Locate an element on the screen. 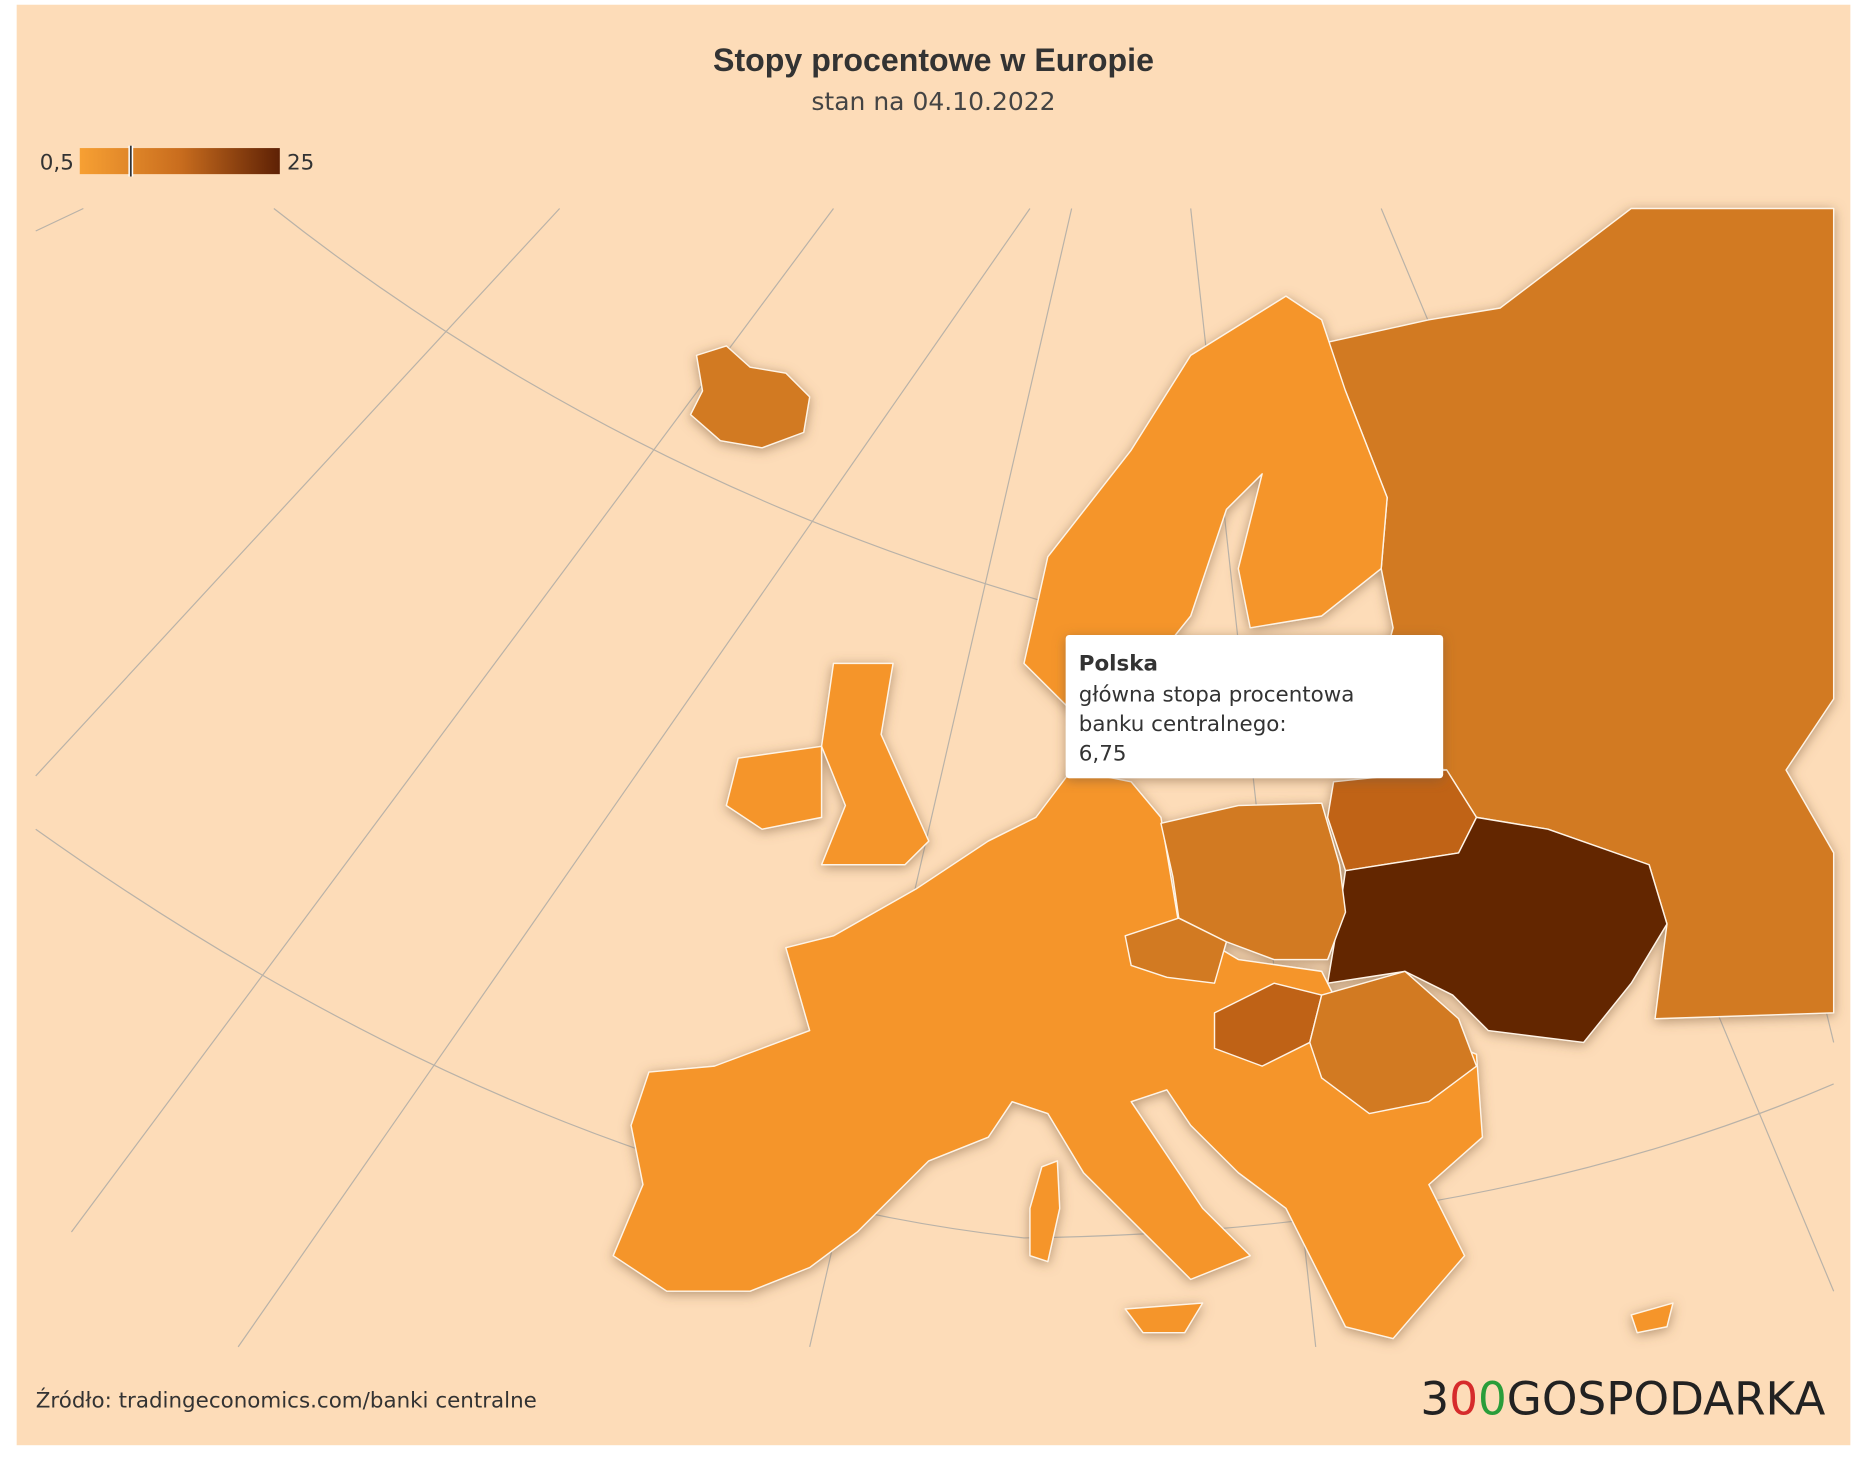 The height and width of the screenshot is (1457, 1867). logo: 300GOSPODARKA is located at coordinates (1622, 1399).